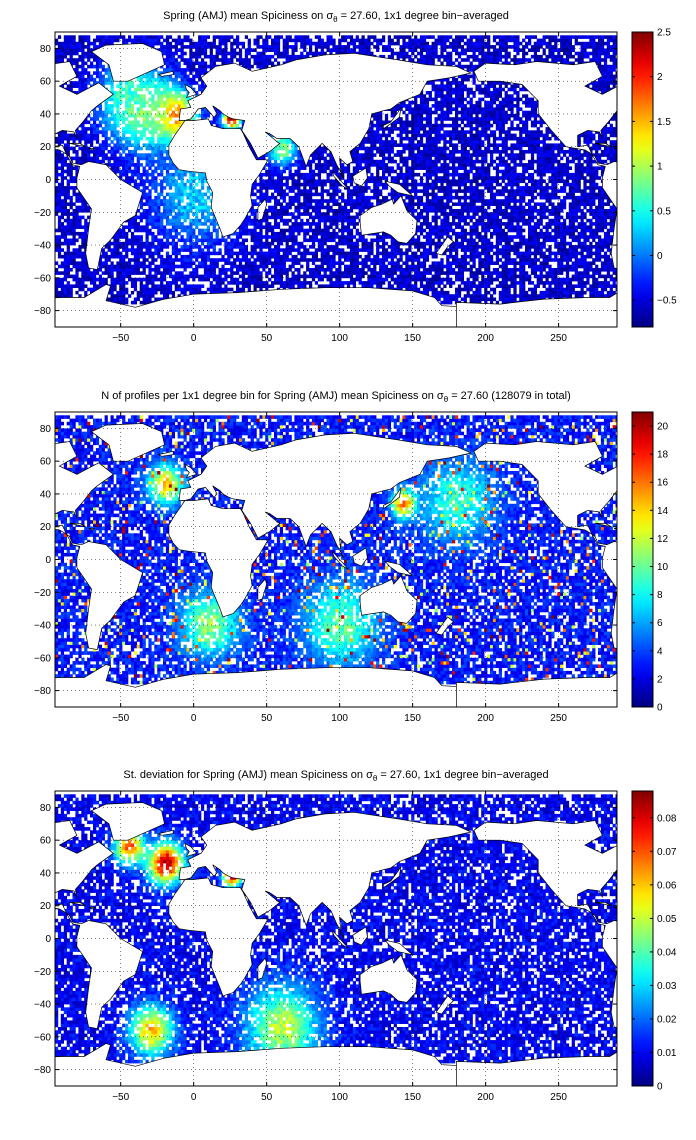 The height and width of the screenshot is (1140, 696). Describe the element at coordinates (194, 1097) in the screenshot. I see `x-tick-label: 0` at that location.